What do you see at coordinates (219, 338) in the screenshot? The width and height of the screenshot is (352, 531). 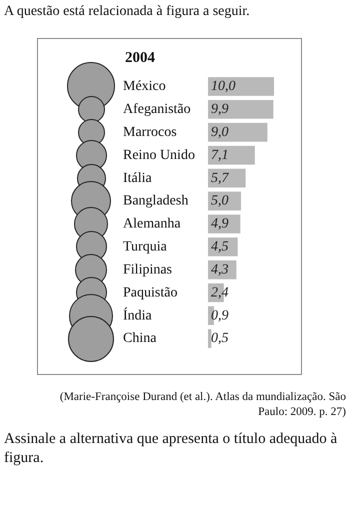 I see `data-label: 0,5` at bounding box center [219, 338].